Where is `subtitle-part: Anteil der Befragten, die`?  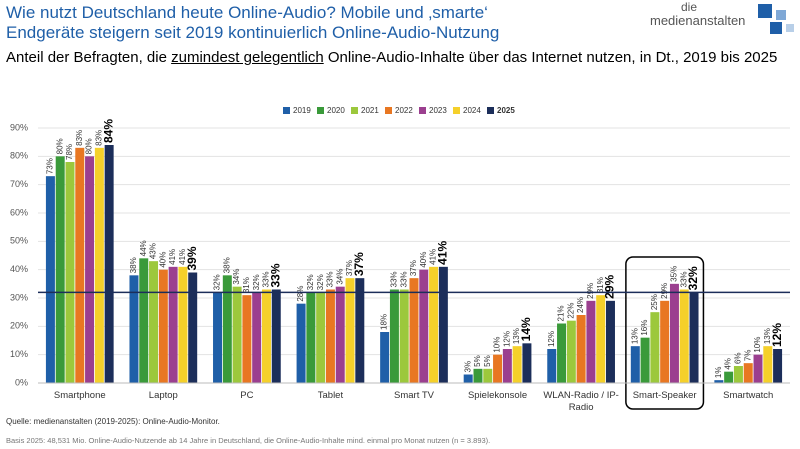 subtitle-part: Anteil der Befragten, die is located at coordinates (89, 57).